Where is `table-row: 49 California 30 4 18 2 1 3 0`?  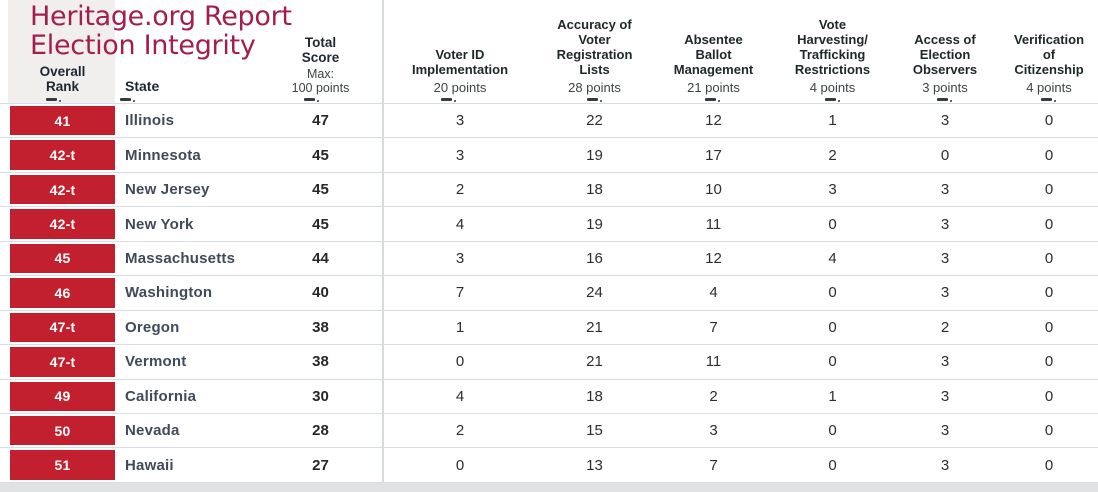
table-row: 49 California 30 4 18 2 1 3 0 is located at coordinates (549, 397).